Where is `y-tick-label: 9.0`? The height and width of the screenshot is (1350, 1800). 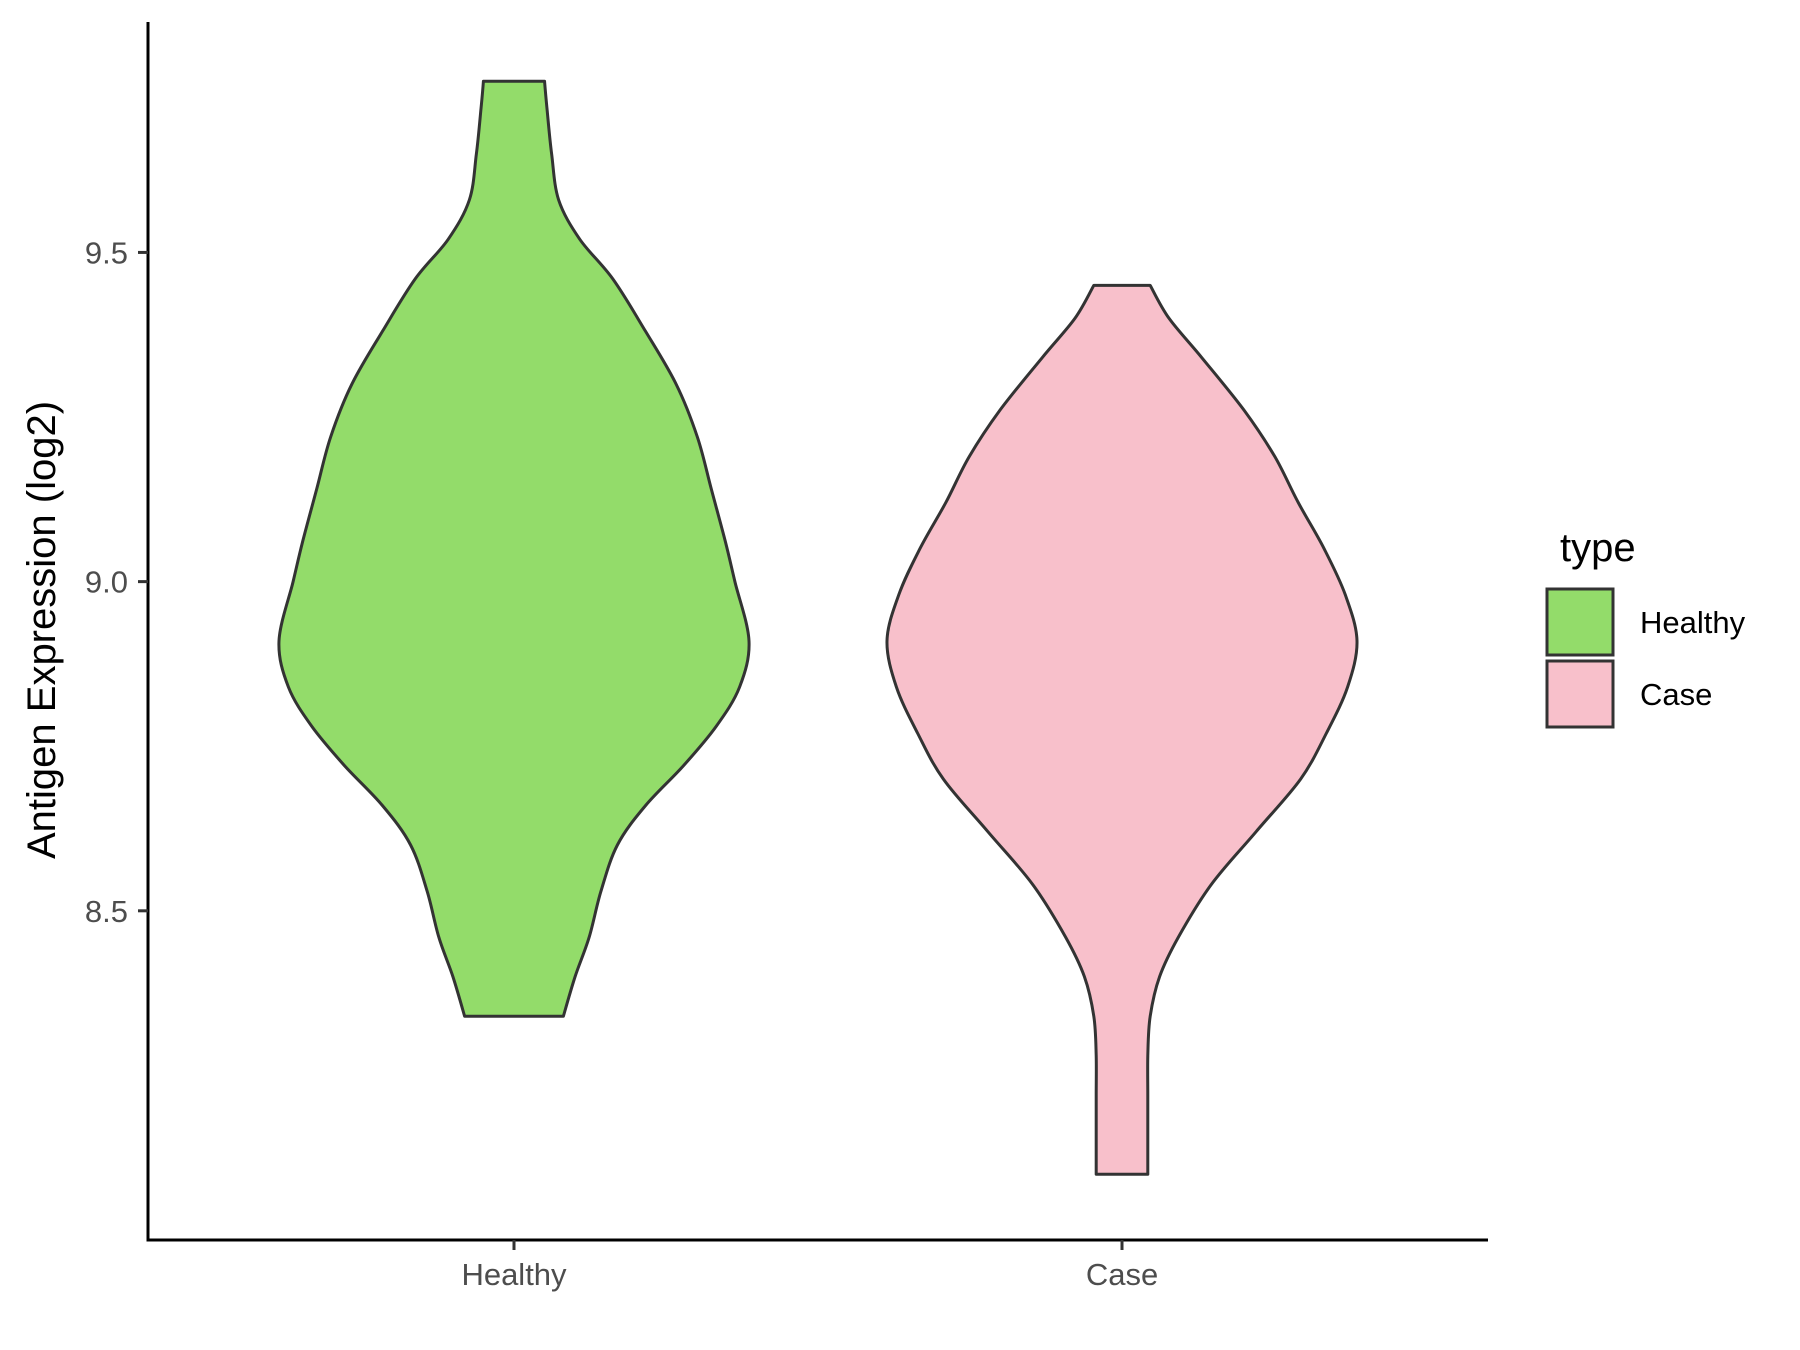 y-tick-label: 9.0 is located at coordinates (106, 582).